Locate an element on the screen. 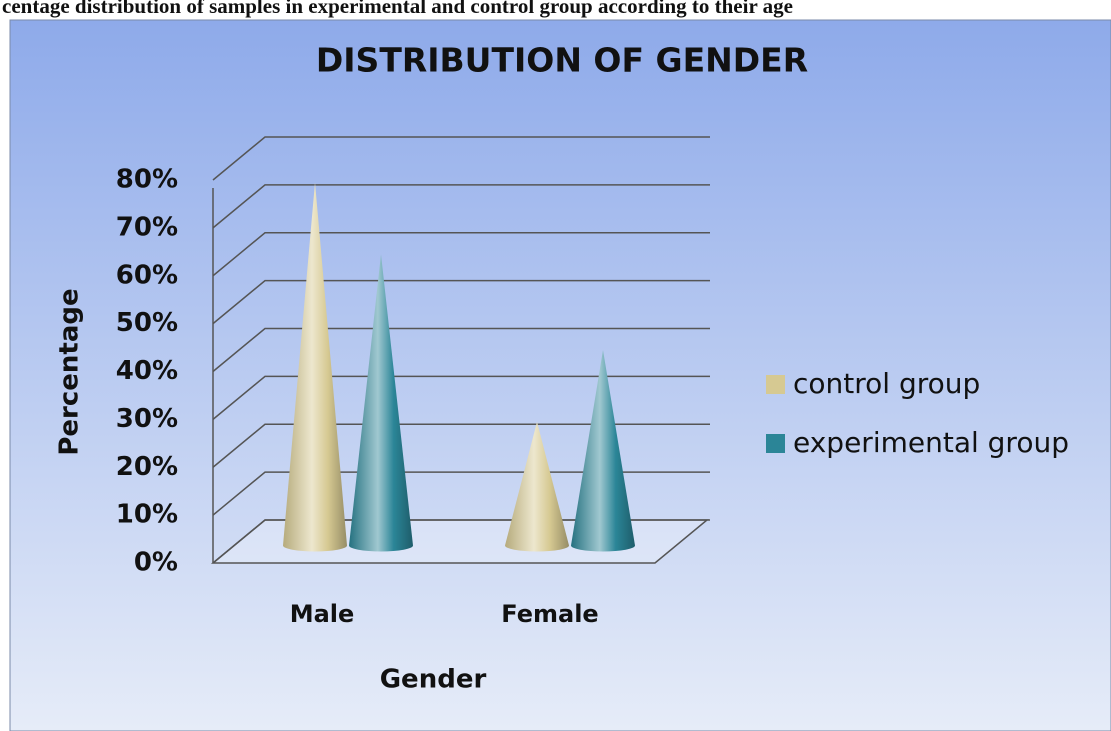 This screenshot has height=731, width=1111. y-tick-label: 10% is located at coordinates (147, 515).